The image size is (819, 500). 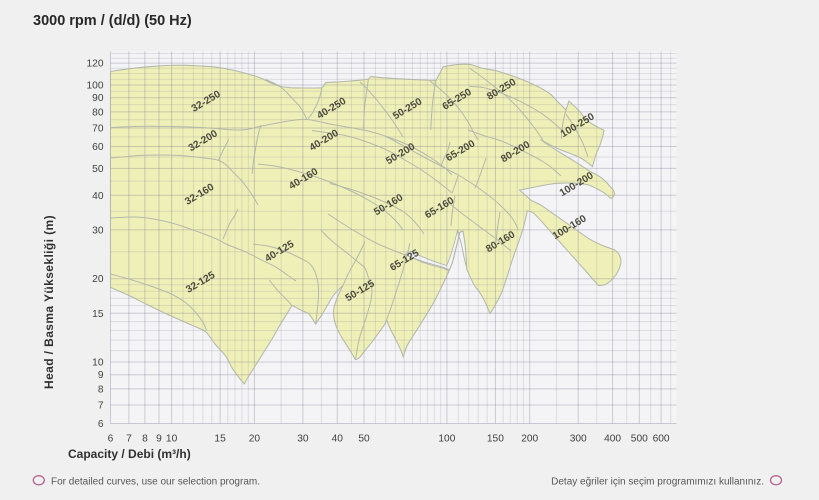 What do you see at coordinates (639, 439) in the screenshot?
I see `svg-text: 500` at bounding box center [639, 439].